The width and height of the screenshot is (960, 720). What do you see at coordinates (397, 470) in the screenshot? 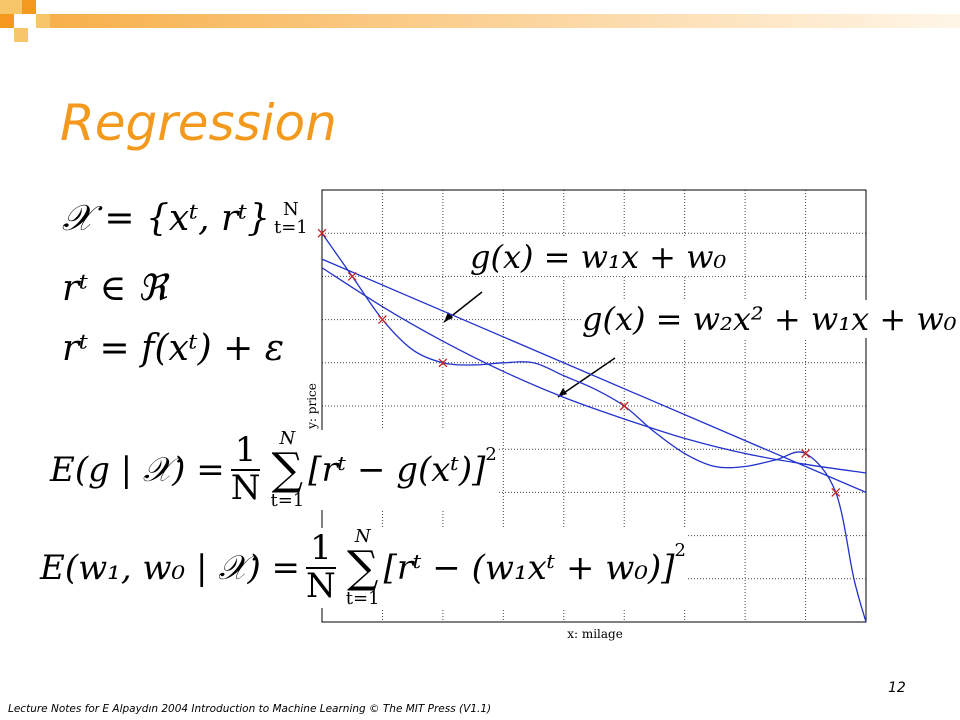
I see `formula-text: [rᵗ − g(xᵗ)]` at bounding box center [397, 470].